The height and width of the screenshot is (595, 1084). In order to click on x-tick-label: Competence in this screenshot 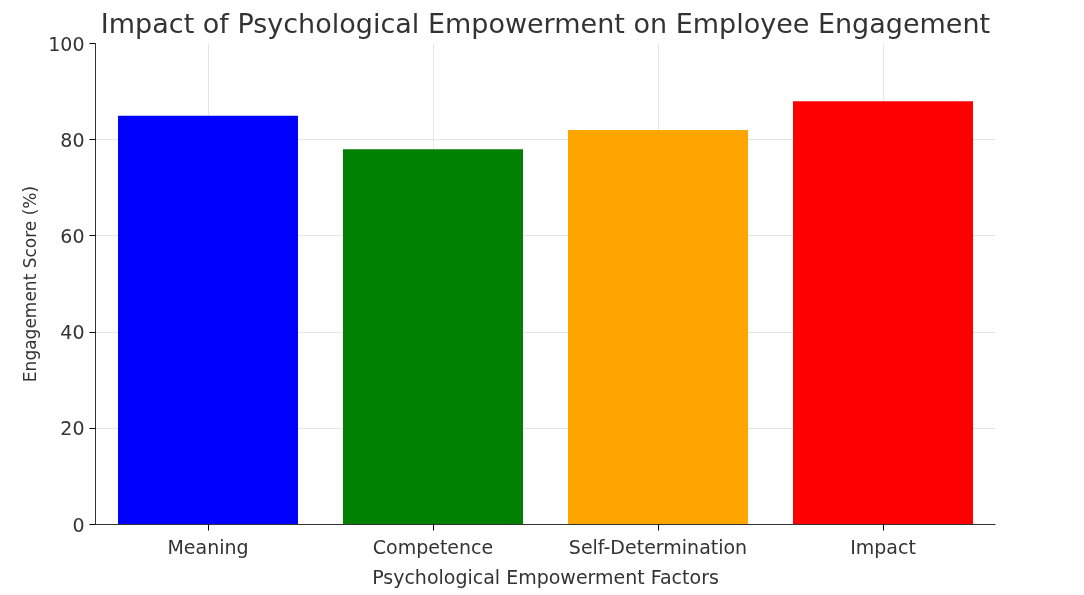, I will do `click(433, 546)`.